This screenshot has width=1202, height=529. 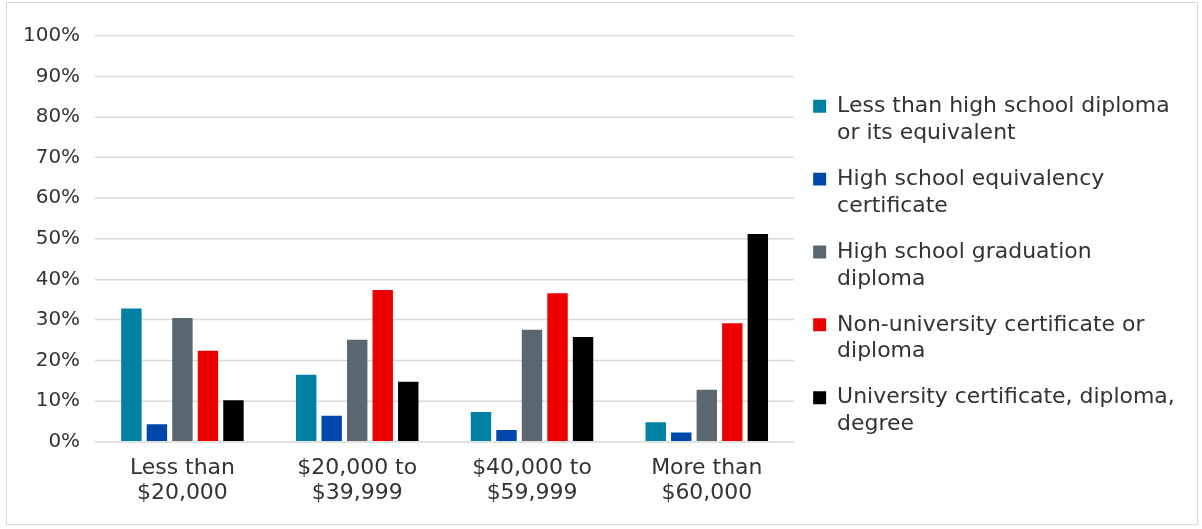 I want to click on legend-label: University certificate, diploma, degree, so click(x=1006, y=409).